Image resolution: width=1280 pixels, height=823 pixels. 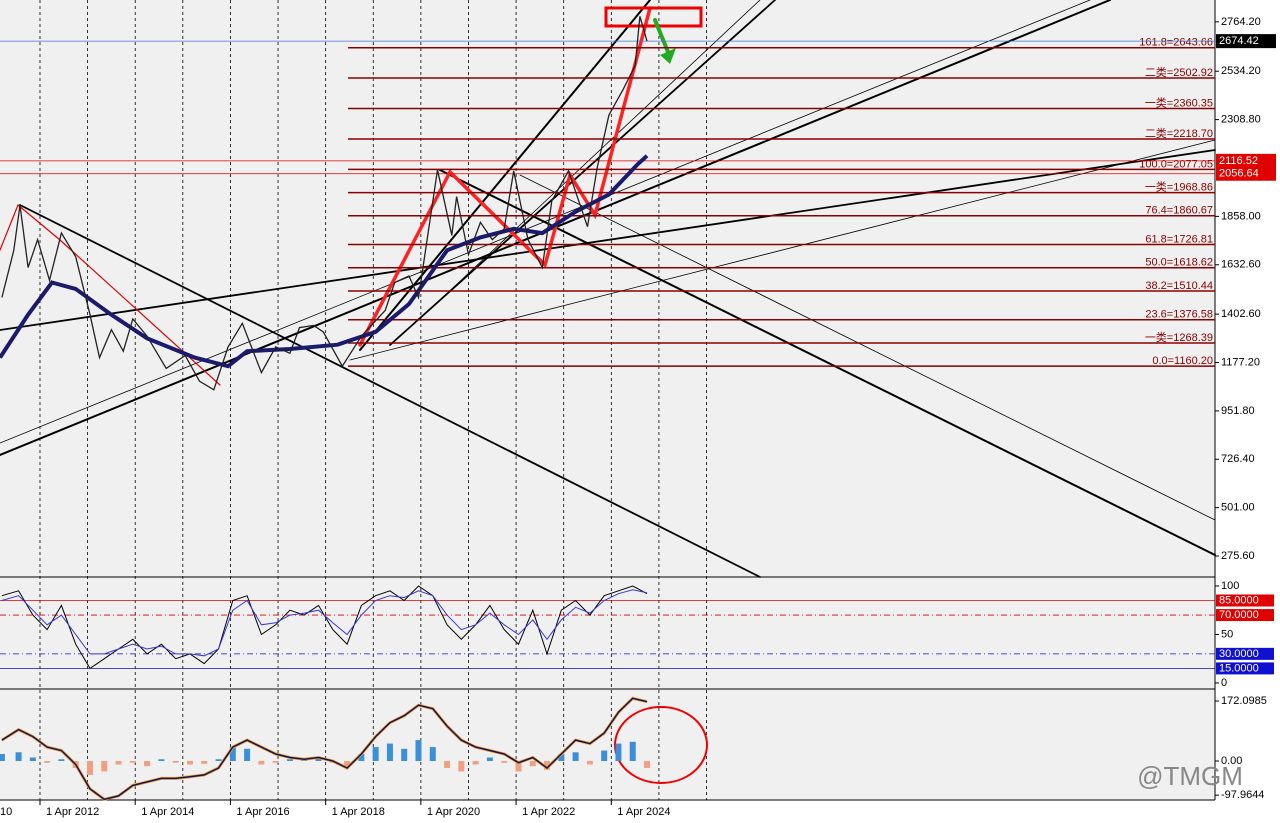 What do you see at coordinates (1244, 701) in the screenshot?
I see `y-tick-label: 172.0985` at bounding box center [1244, 701].